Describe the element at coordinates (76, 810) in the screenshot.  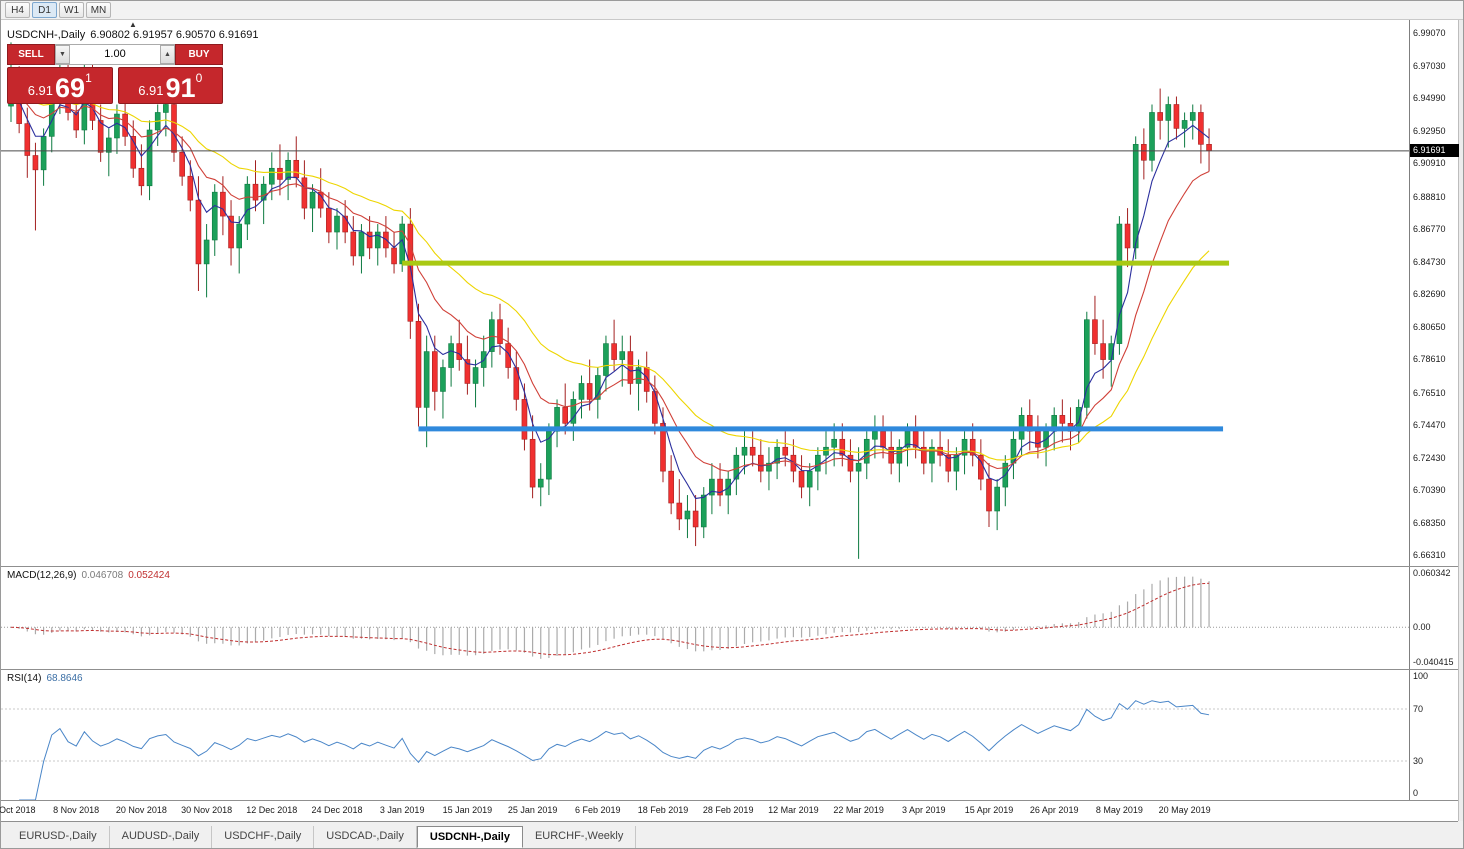
I see `date-axis-label: 8 Nov 2018` at that location.